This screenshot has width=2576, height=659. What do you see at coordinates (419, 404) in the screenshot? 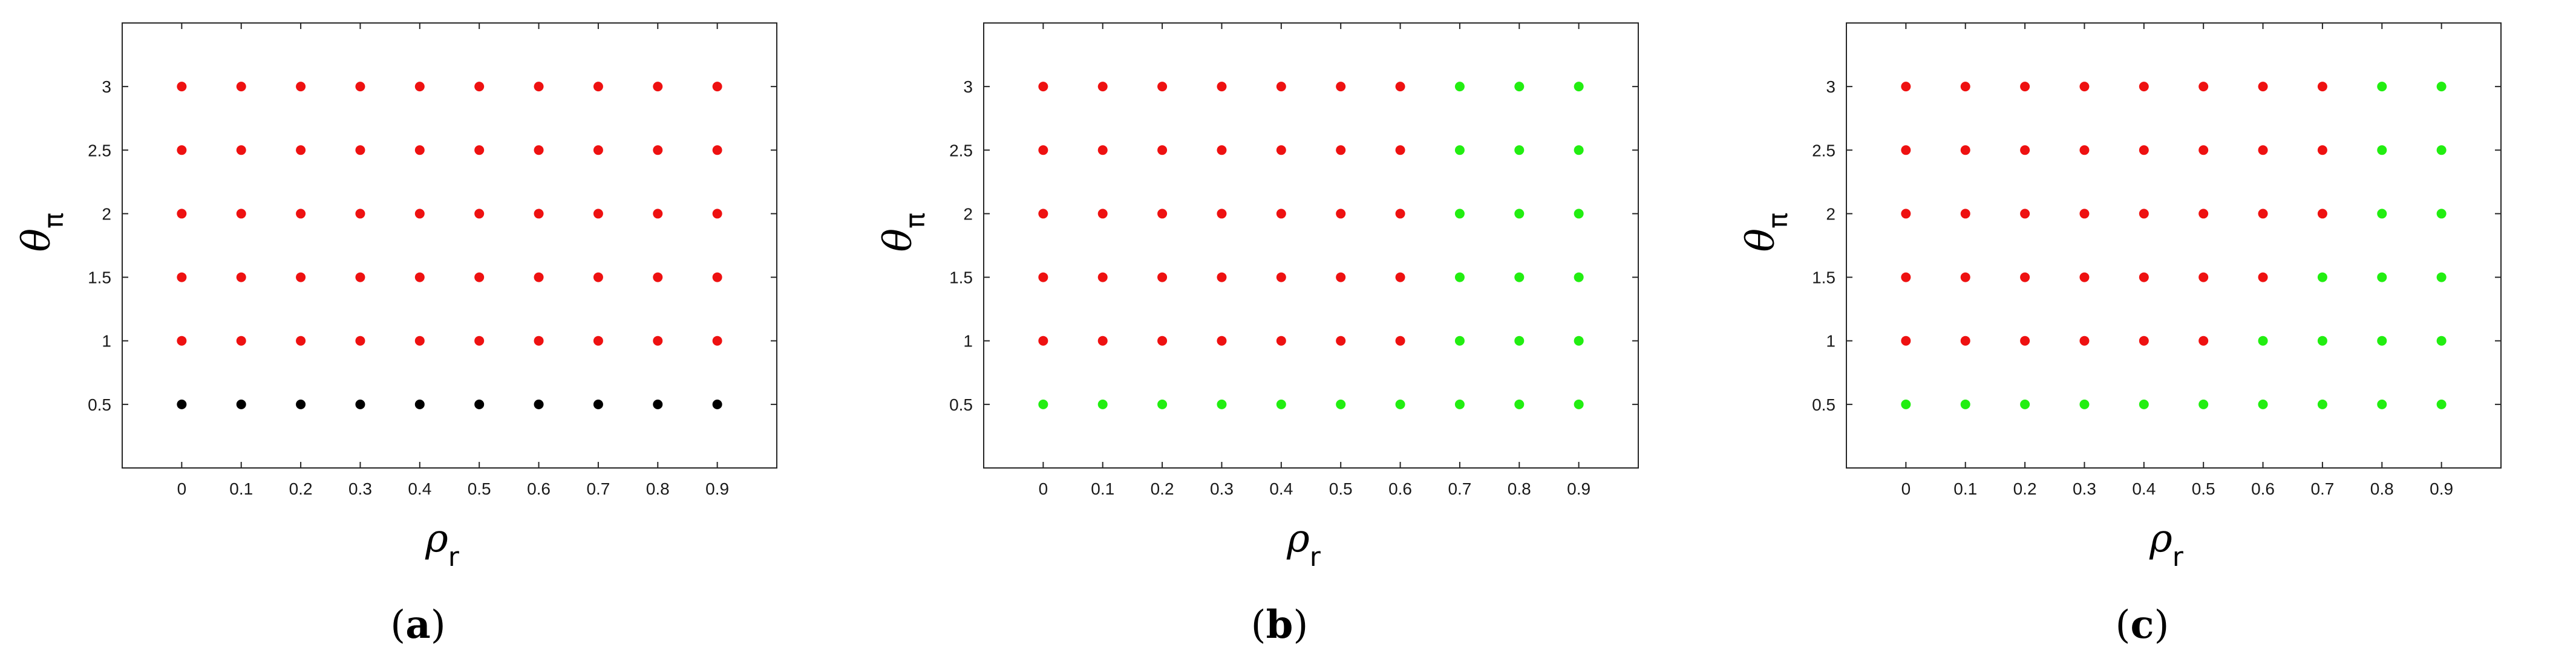
I see `data-point-black` at bounding box center [419, 404].